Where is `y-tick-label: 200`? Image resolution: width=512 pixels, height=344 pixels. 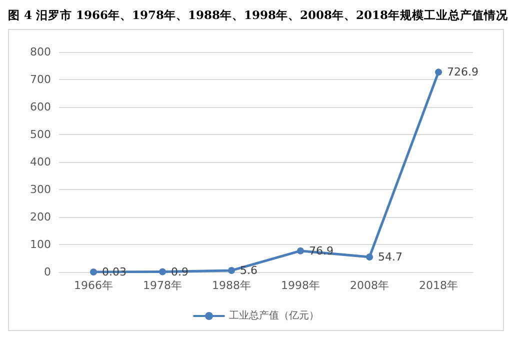 y-tick-label: 200 is located at coordinates (40, 217).